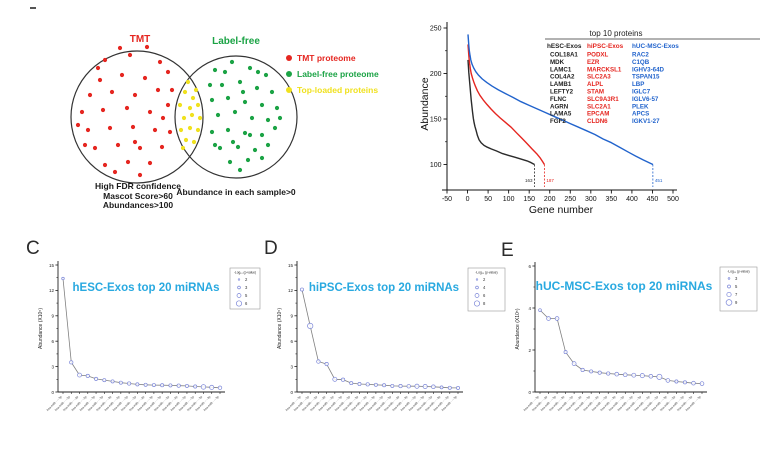 Image resolution: width=780 pixels, height=470 pixels. Describe the element at coordinates (558, 121) in the screenshot. I see `protein-table-cell: FGF2` at that location.